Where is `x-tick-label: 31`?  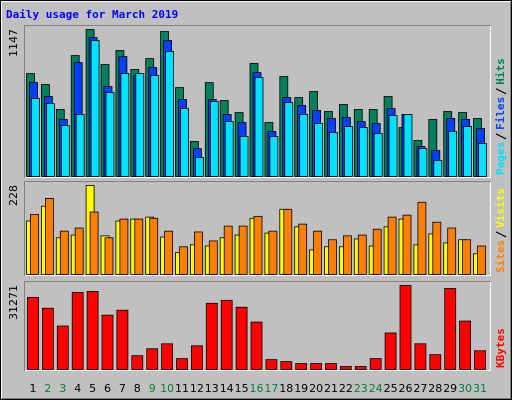
x-tick-label: 31 is located at coordinates (480, 388).